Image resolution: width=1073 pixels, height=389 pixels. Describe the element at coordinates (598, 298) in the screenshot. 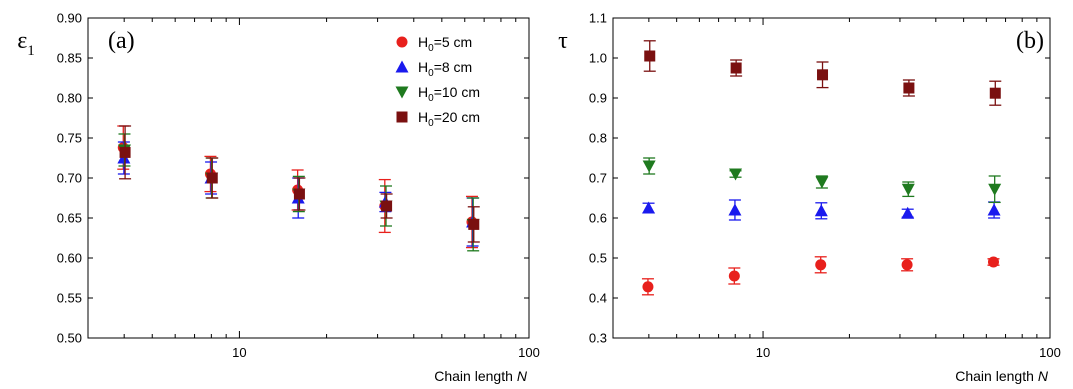

I see `y-tick-label: 0.4` at that location.